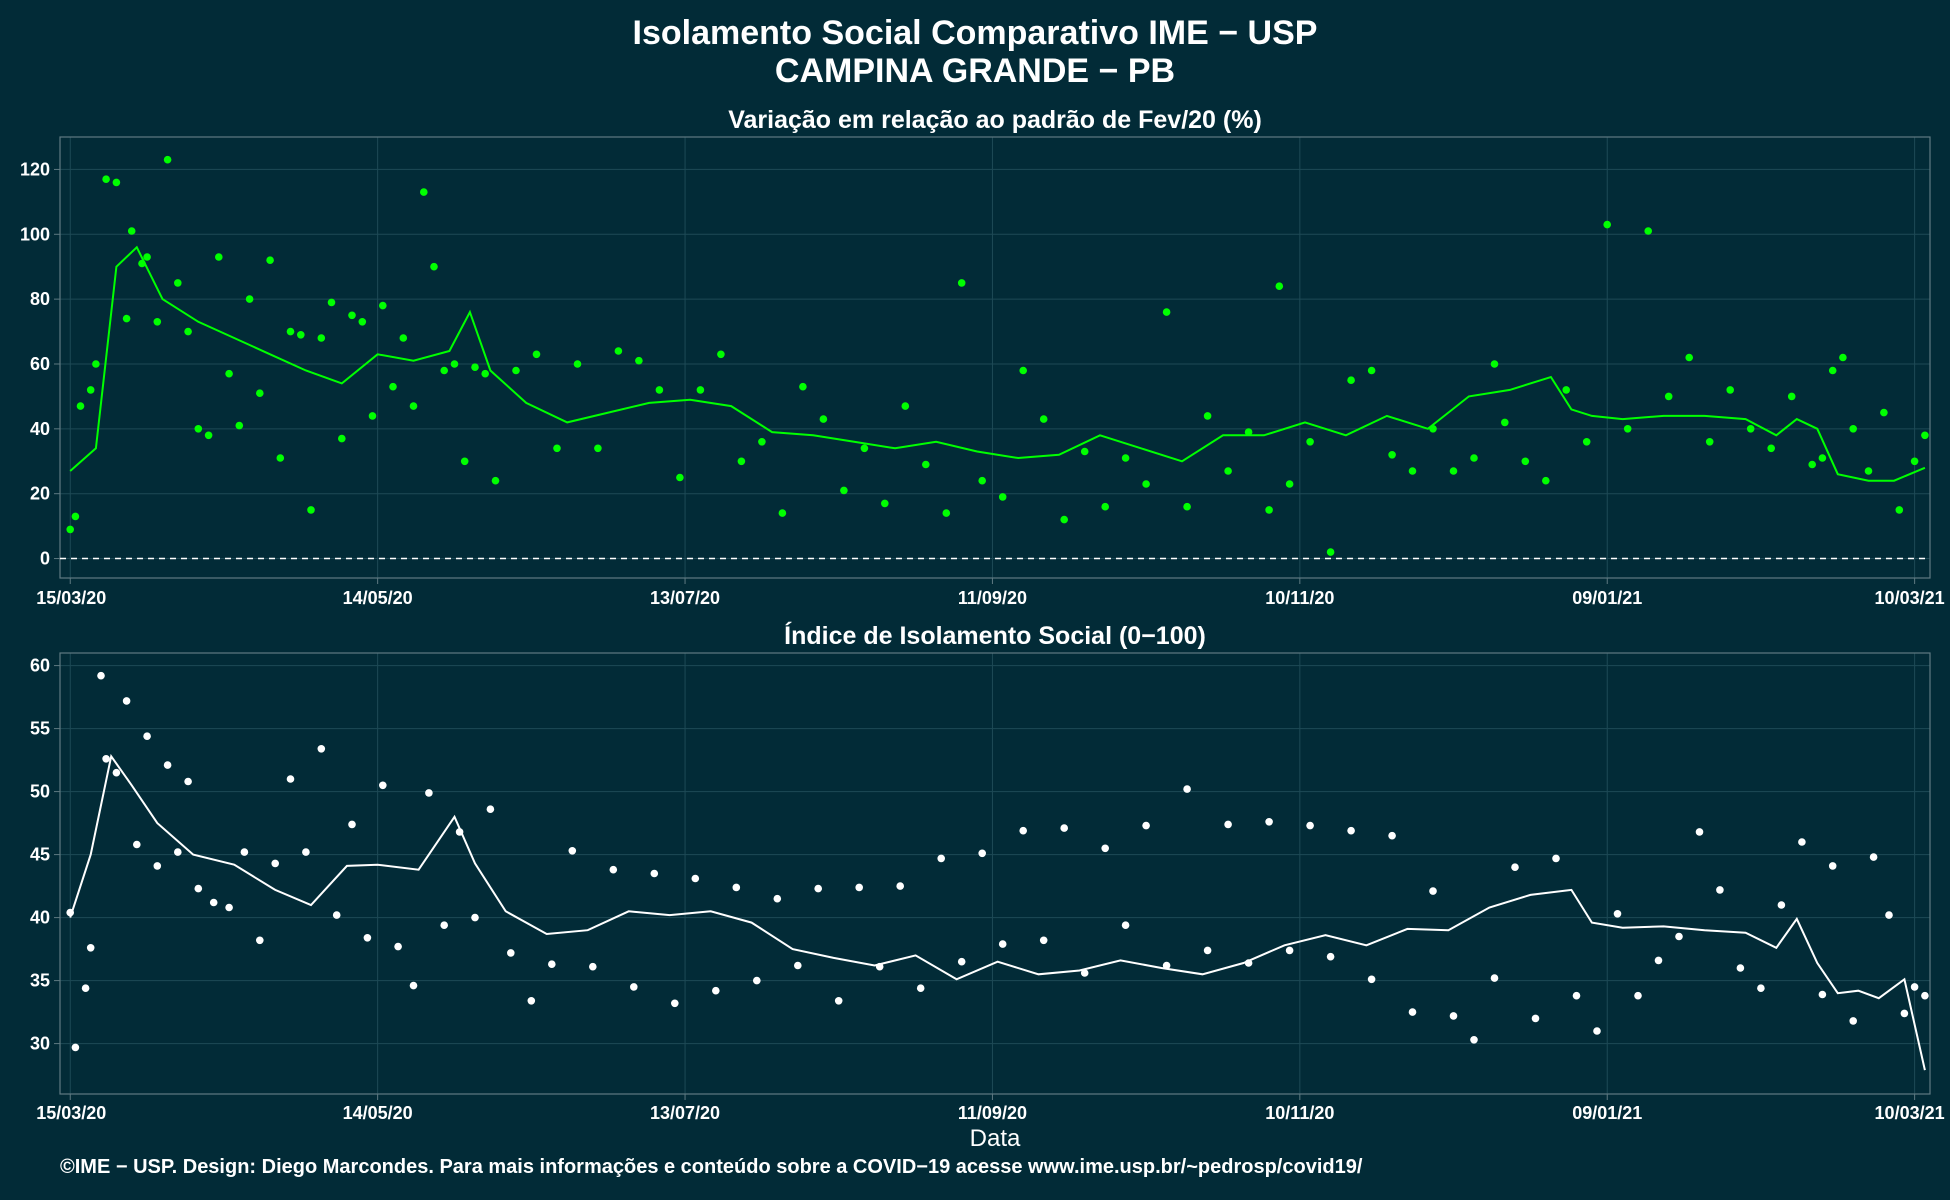 The height and width of the screenshot is (1200, 1950). What do you see at coordinates (975, 71) in the screenshot?
I see `figure-subtitle-city: CAMPINA GRANDE − PB` at bounding box center [975, 71].